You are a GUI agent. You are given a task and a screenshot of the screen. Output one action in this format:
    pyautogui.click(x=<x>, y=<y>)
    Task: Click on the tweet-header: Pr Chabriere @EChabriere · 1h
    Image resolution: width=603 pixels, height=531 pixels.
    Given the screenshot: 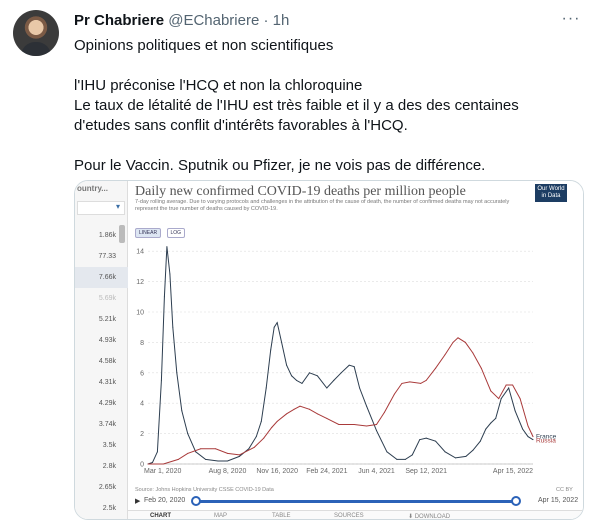 What is the action you would take?
    pyautogui.click(x=181, y=21)
    